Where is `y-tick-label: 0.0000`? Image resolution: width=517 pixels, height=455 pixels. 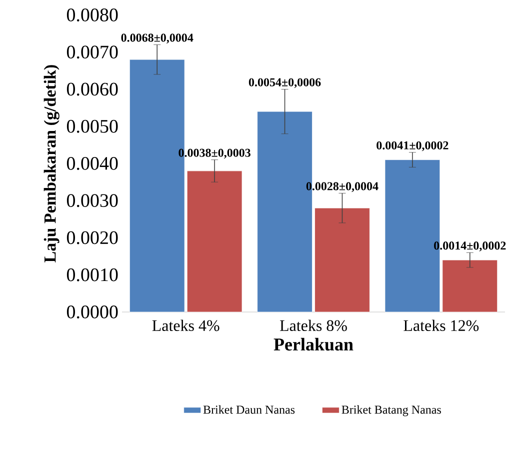 y-tick-label: 0.0000 is located at coordinates (92, 312).